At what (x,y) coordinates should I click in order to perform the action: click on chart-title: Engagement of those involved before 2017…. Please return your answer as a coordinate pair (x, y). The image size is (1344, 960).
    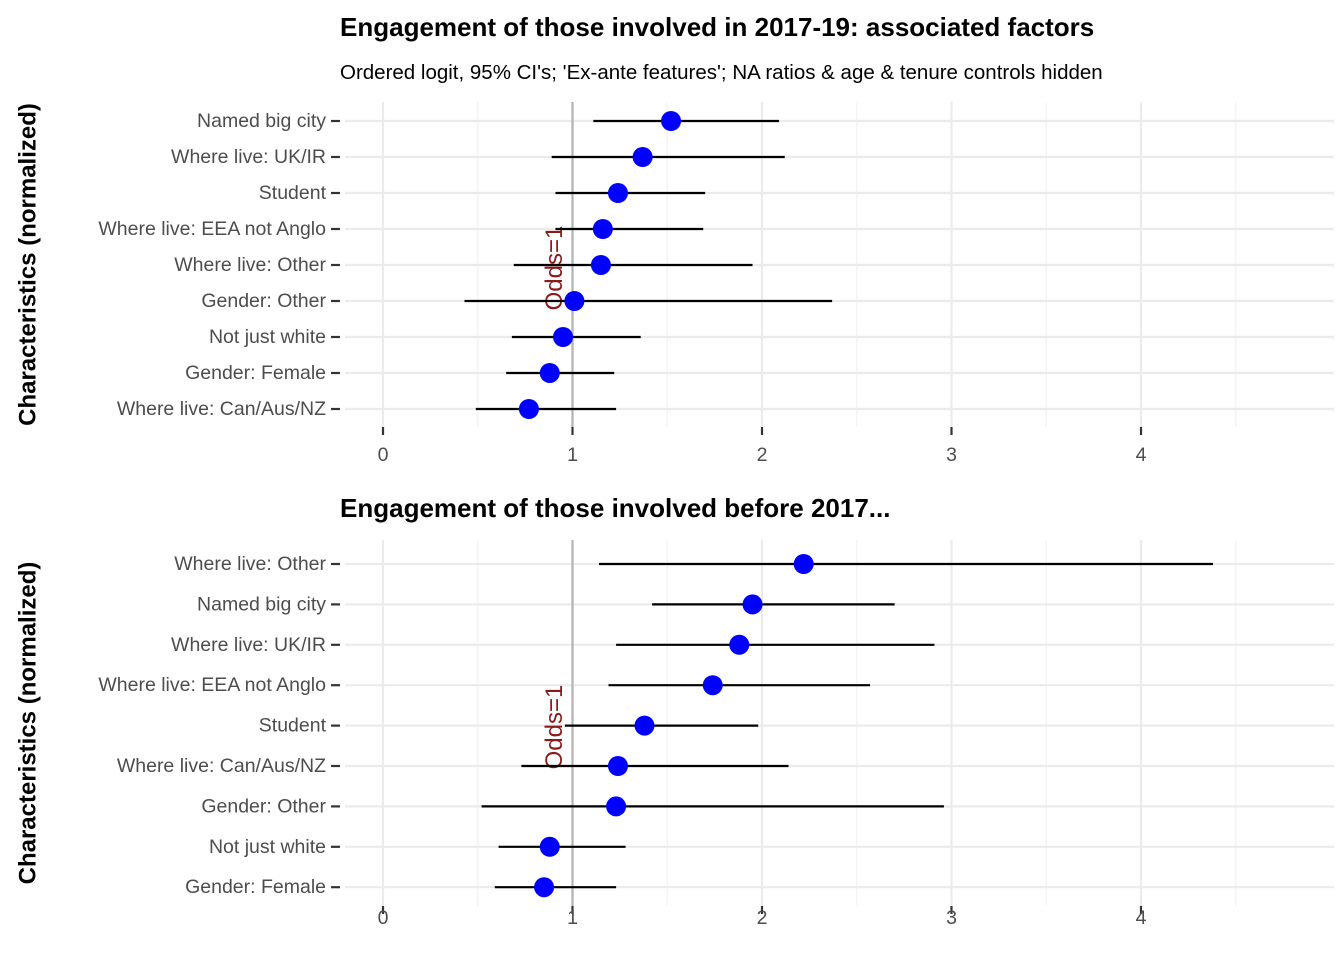
    Looking at the image, I should click on (615, 508).